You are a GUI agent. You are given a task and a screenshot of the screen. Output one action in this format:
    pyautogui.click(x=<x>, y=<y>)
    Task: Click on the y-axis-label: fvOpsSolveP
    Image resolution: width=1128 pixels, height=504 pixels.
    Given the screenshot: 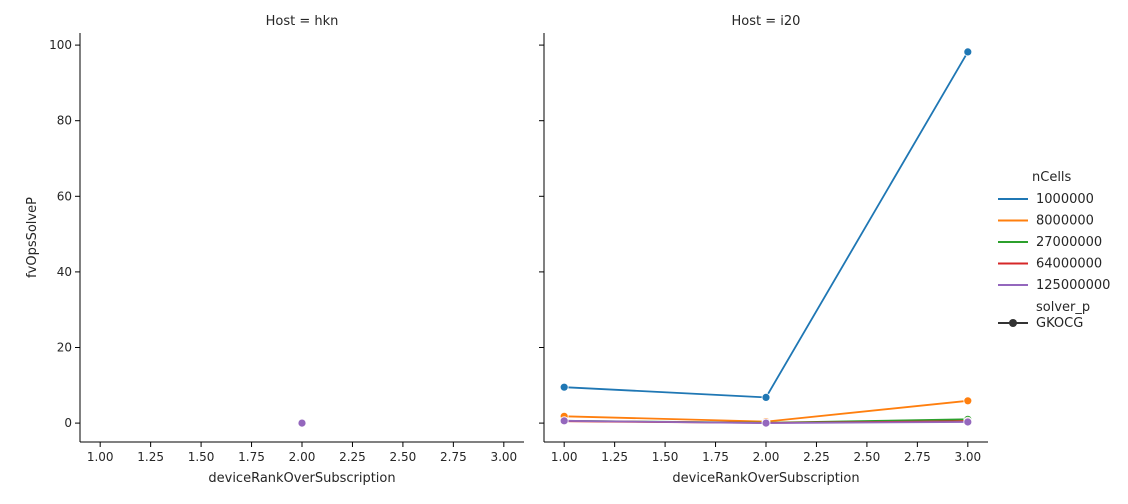 What is the action you would take?
    pyautogui.click(x=32, y=237)
    